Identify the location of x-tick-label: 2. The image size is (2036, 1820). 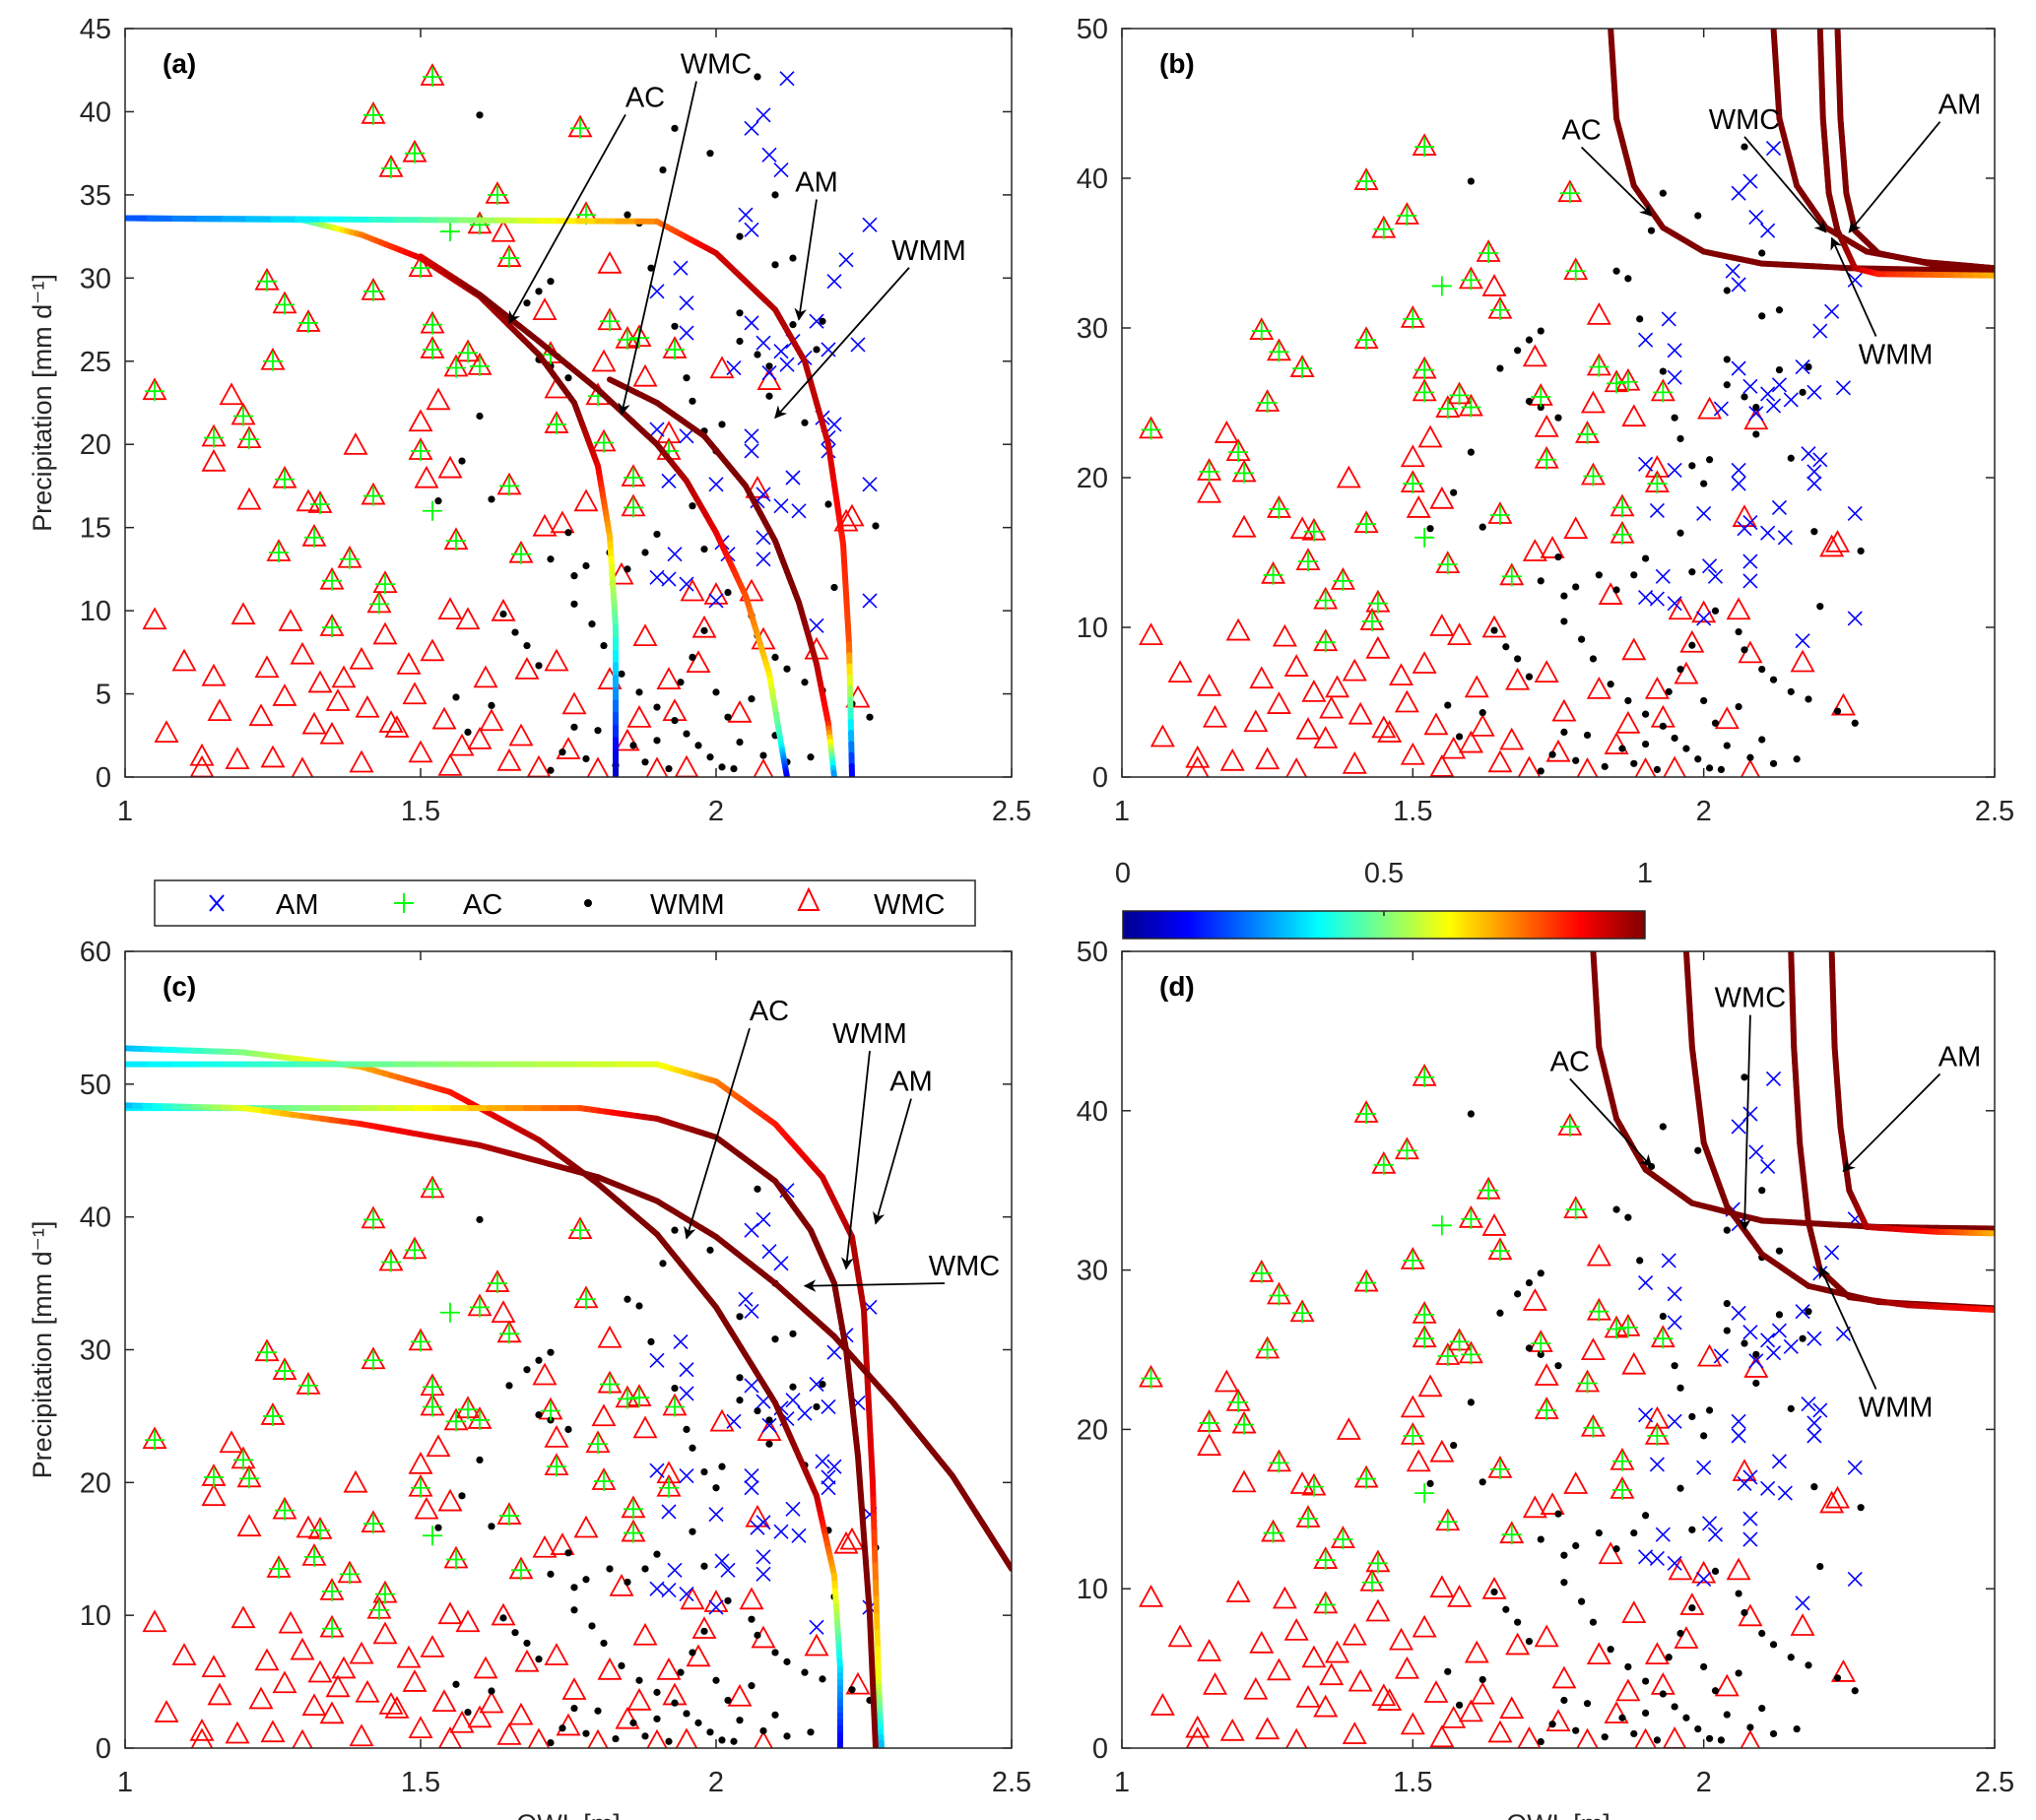
(1704, 1782).